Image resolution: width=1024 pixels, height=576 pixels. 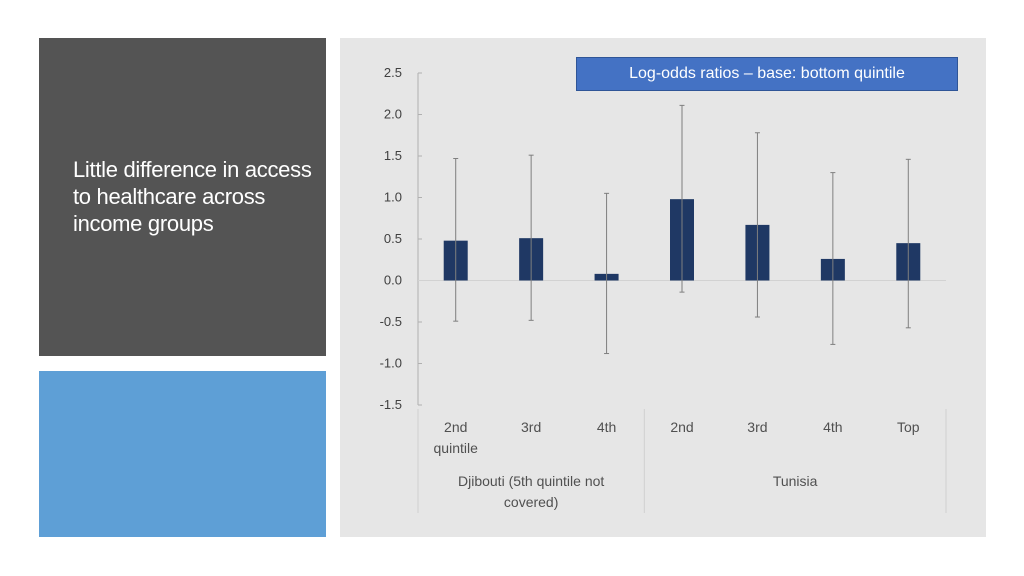 What do you see at coordinates (531, 491) in the screenshot?
I see `x-group-label: Djibouti (5th quintile not covered)` at bounding box center [531, 491].